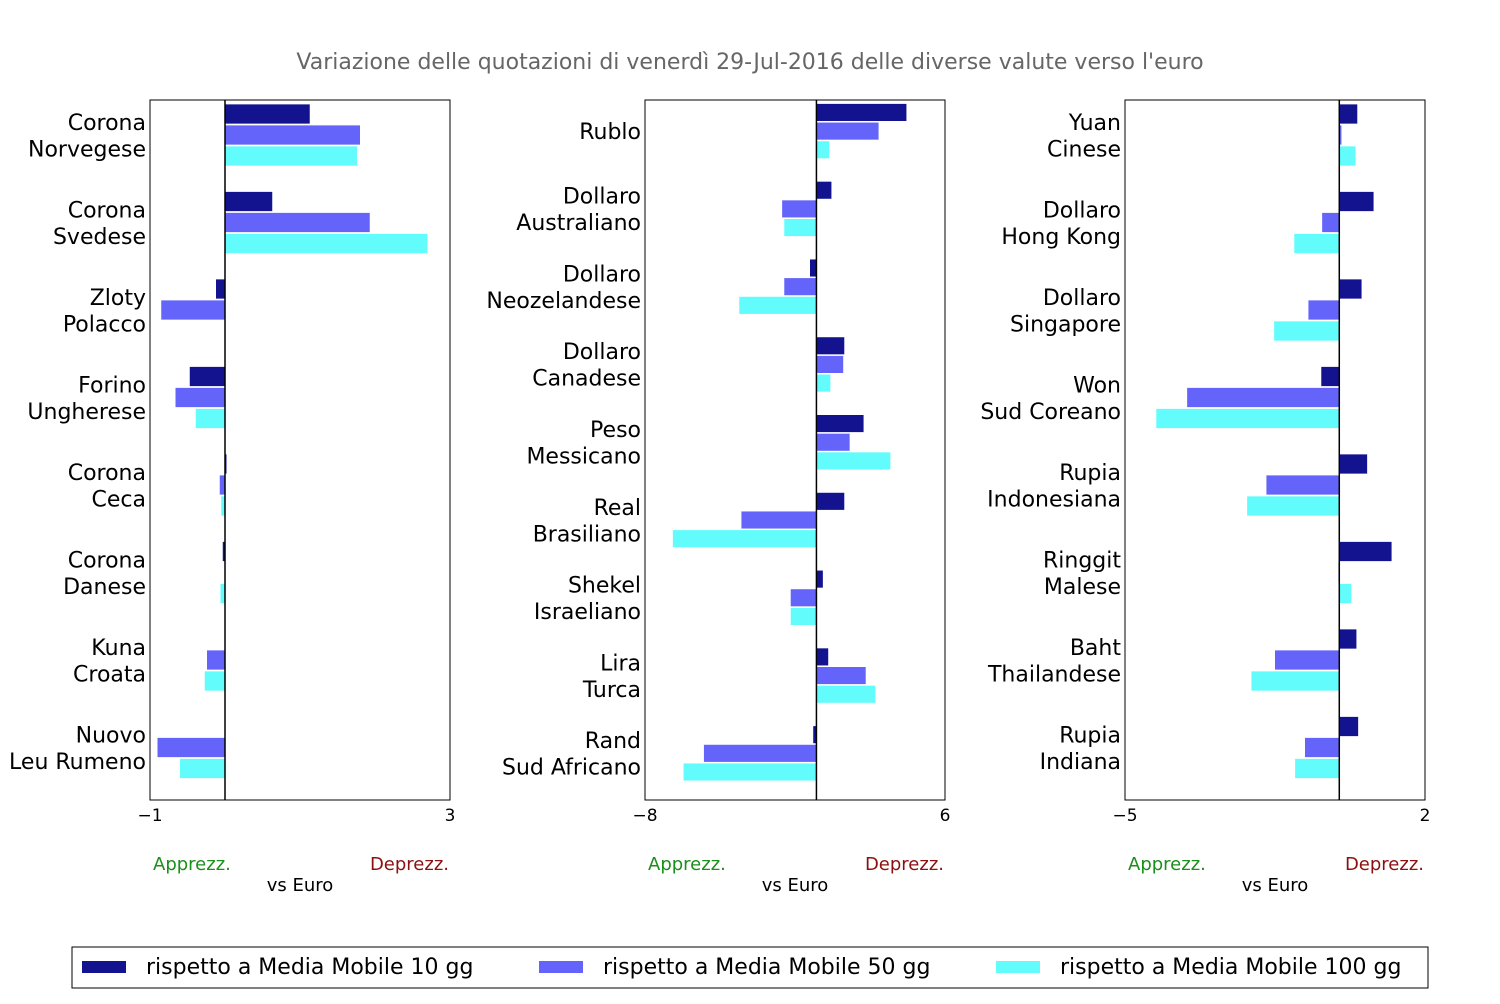 Image resolution: width=1500 pixels, height=1004 pixels. I want to click on category-label-4-line-2: Canadese, so click(586, 379).